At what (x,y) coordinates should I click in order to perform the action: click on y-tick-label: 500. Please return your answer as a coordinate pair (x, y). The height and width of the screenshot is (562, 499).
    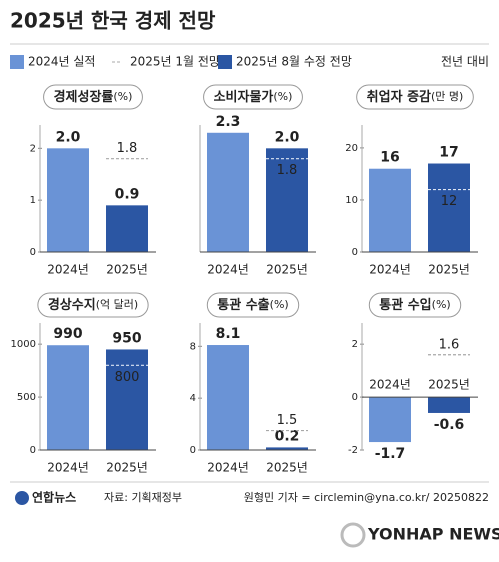
    Looking at the image, I should click on (26, 397).